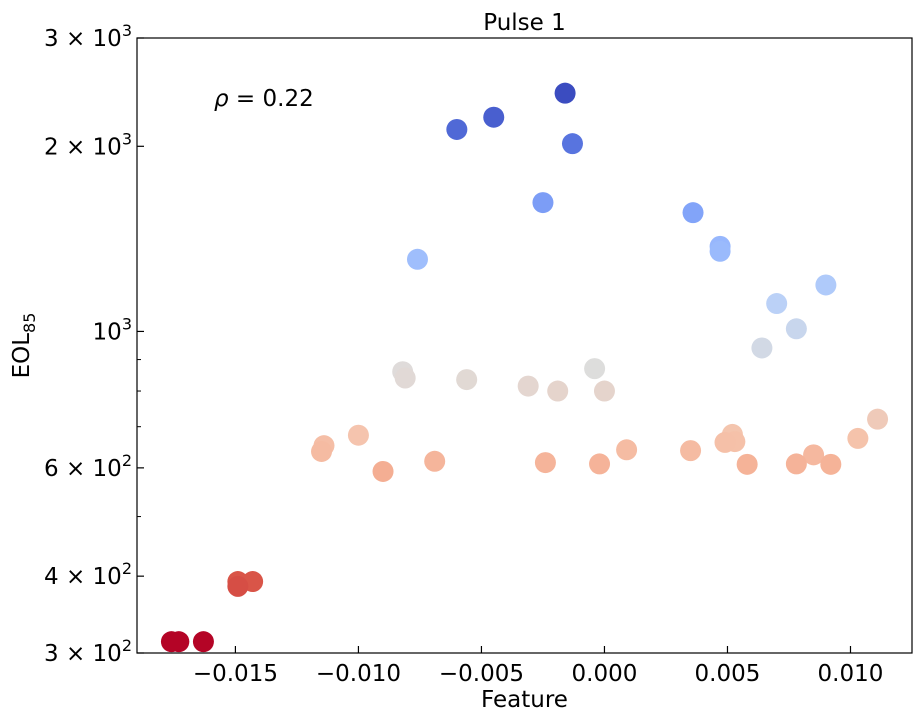 Image resolution: width=921 pixels, height=726 pixels. I want to click on x-axis-label: Feature, so click(524, 700).